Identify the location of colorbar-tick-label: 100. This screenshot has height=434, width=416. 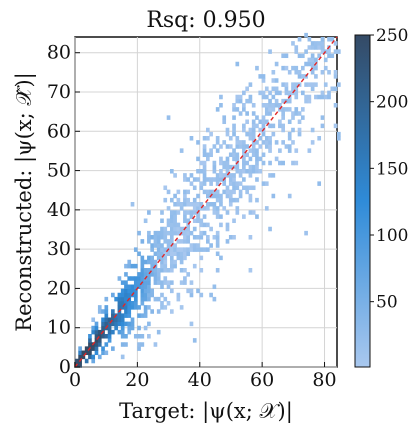
(392, 236).